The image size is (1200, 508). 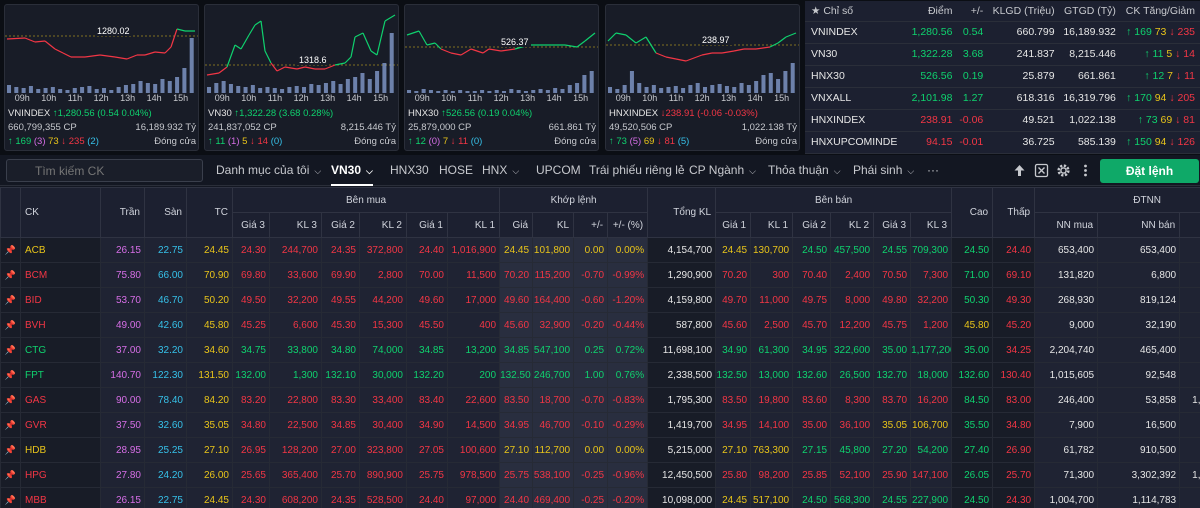 What do you see at coordinates (113, 31) in the screenshot?
I see `reference-value-label: 1280.02` at bounding box center [113, 31].